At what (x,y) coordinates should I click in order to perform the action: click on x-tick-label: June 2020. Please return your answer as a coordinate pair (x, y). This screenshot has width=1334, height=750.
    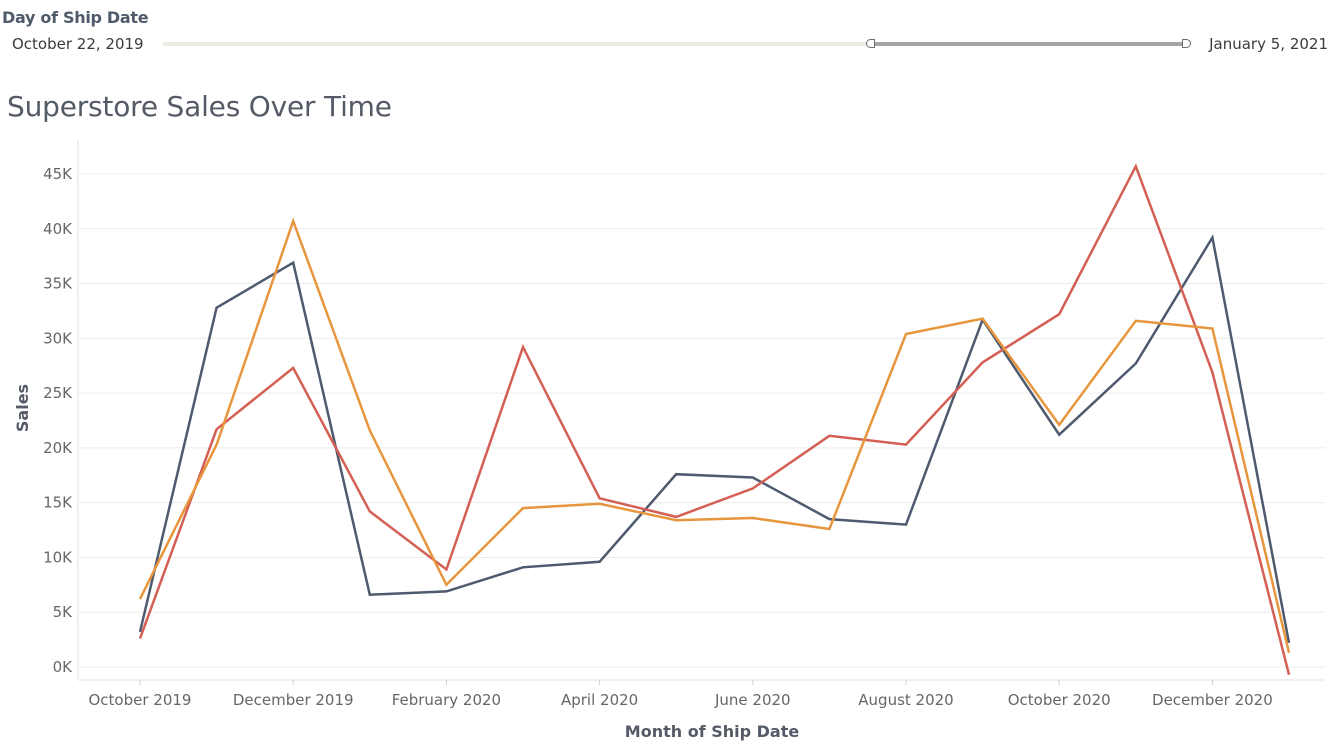
    Looking at the image, I should click on (752, 700).